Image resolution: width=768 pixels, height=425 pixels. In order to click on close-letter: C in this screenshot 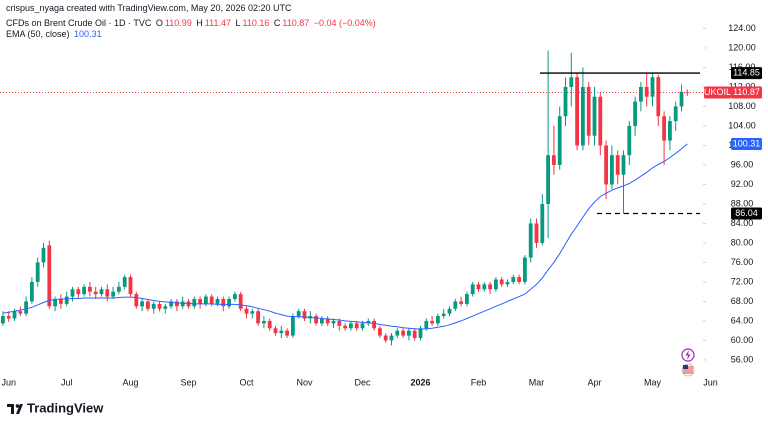, I will do `click(277, 23)`.